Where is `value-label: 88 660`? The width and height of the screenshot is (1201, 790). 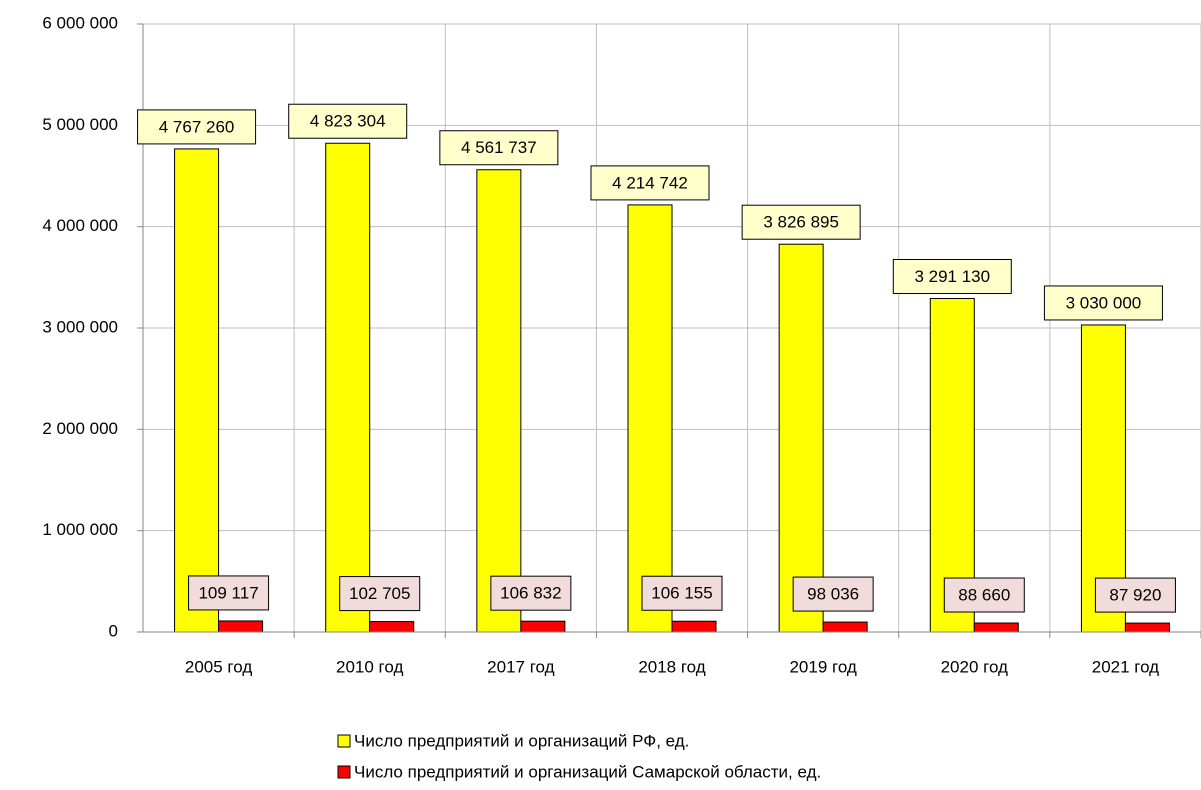
value-label: 88 660 is located at coordinates (984, 595).